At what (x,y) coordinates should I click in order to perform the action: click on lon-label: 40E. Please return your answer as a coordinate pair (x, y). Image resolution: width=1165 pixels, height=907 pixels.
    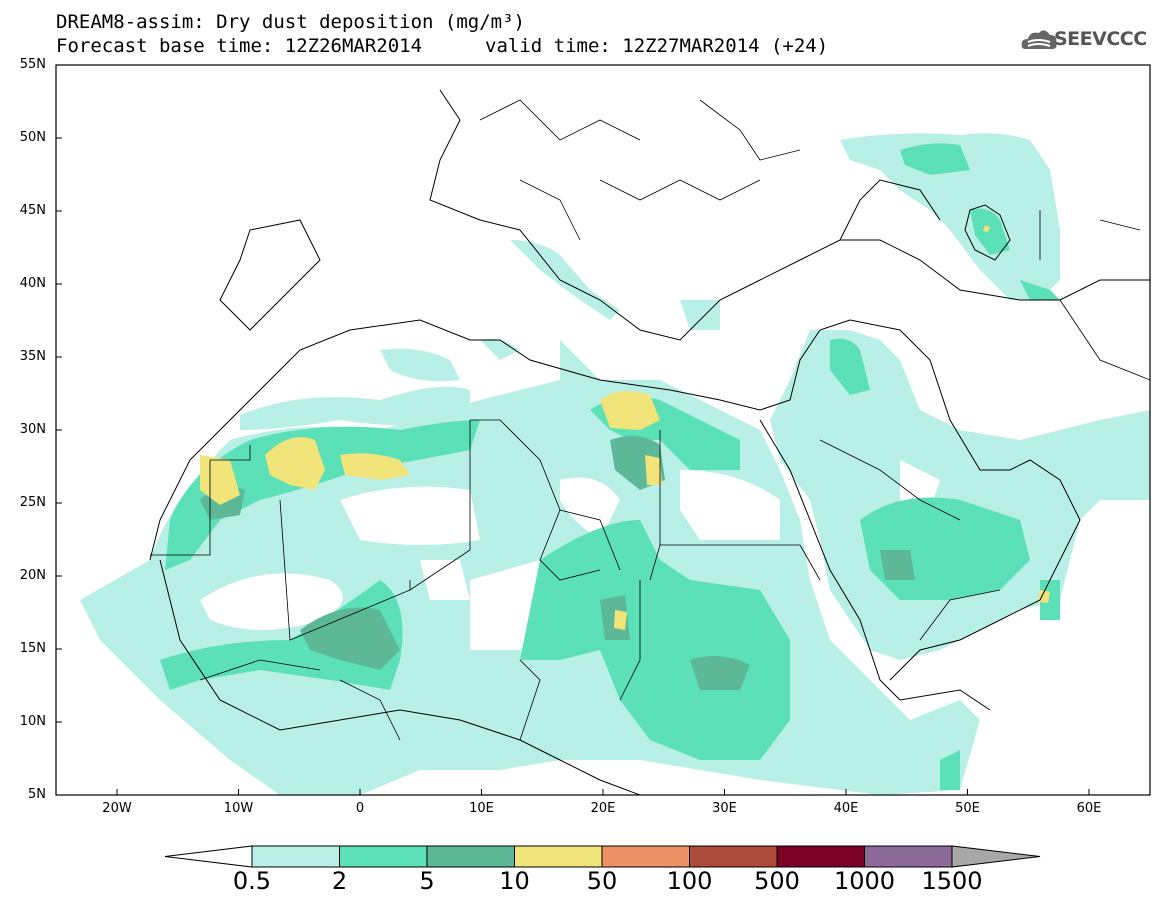
    Looking at the image, I should click on (846, 808).